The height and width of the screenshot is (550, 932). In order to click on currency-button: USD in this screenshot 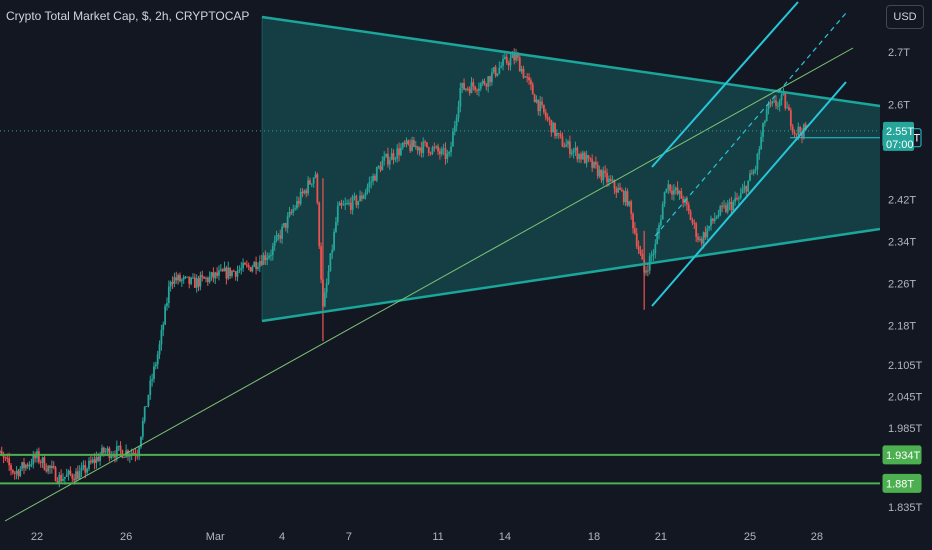, I will do `click(905, 17)`.